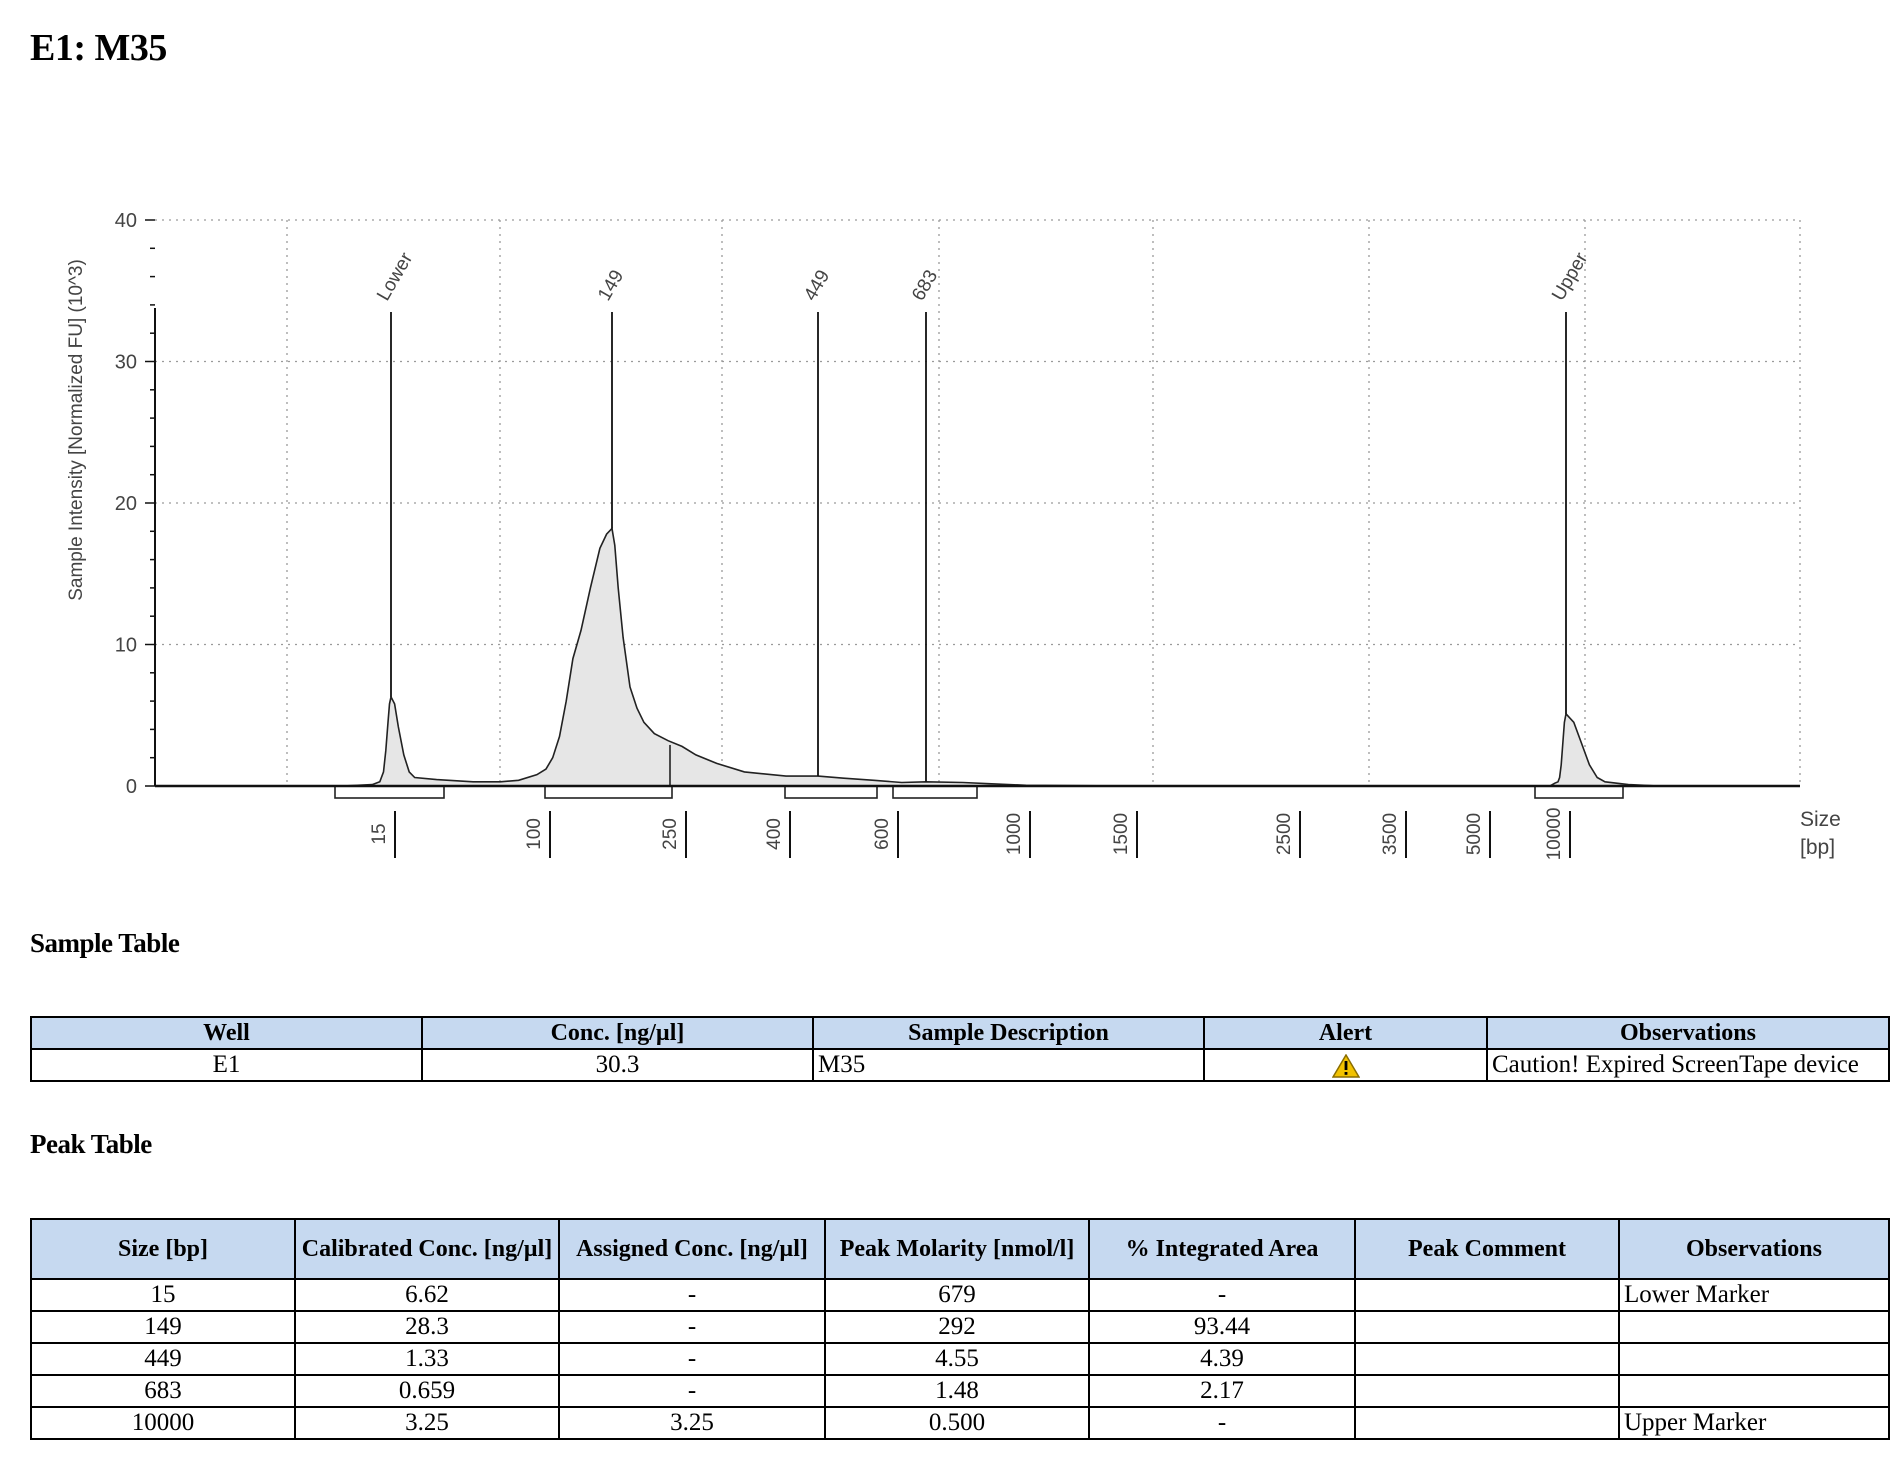 Image resolution: width=1904 pixels, height=1460 pixels. What do you see at coordinates (226, 1033) in the screenshot?
I see `header-well: Well` at bounding box center [226, 1033].